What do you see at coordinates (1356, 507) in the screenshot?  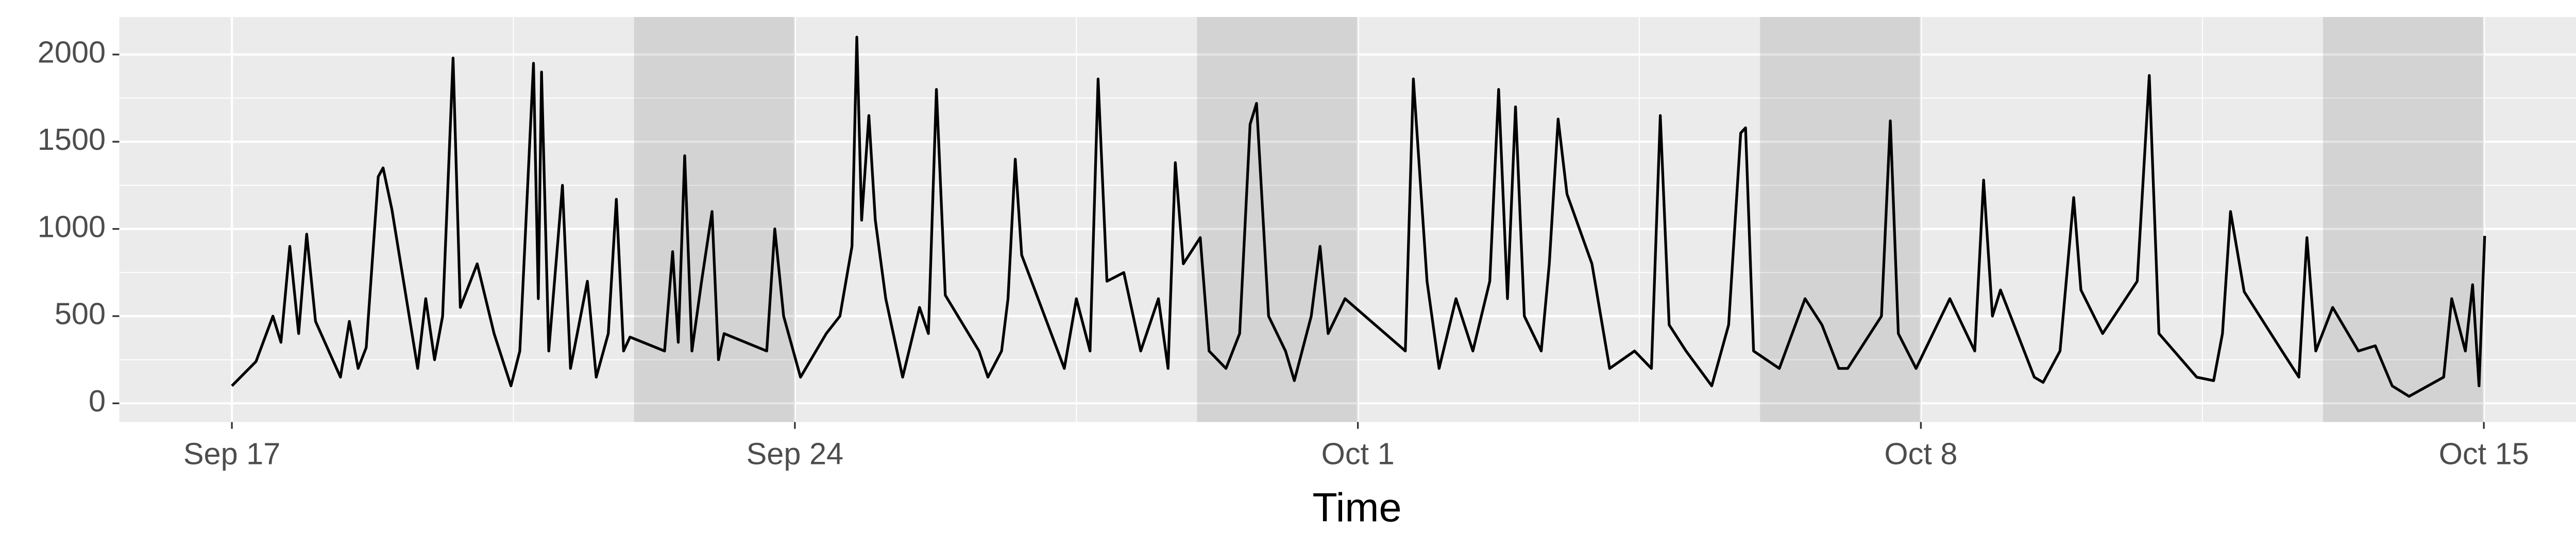 I see `x-axis-title: Time` at bounding box center [1356, 507].